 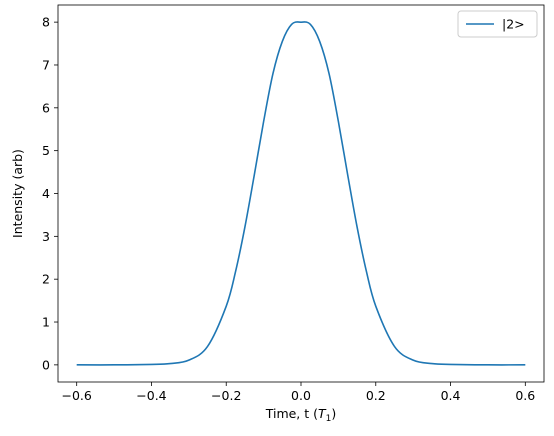 What do you see at coordinates (151, 395) in the screenshot?
I see `x-tick-label: −0.4` at bounding box center [151, 395].